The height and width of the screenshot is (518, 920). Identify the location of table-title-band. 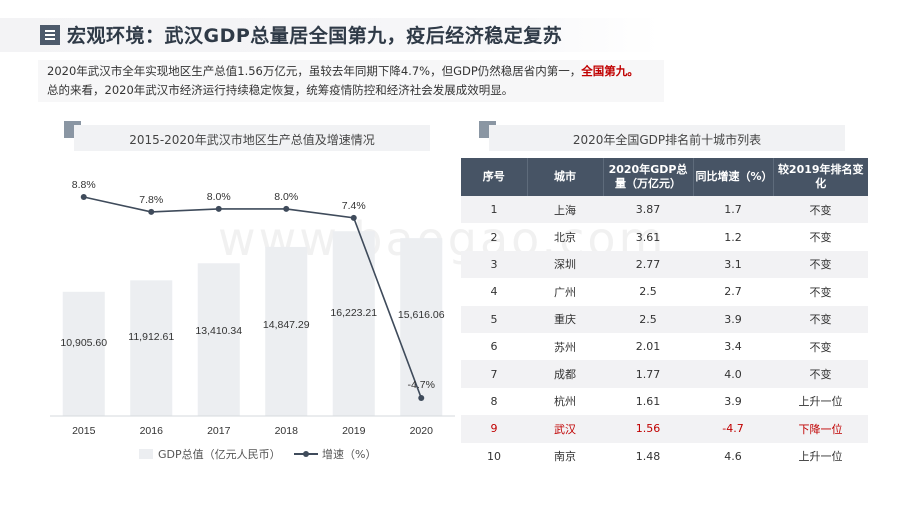
(667, 138).